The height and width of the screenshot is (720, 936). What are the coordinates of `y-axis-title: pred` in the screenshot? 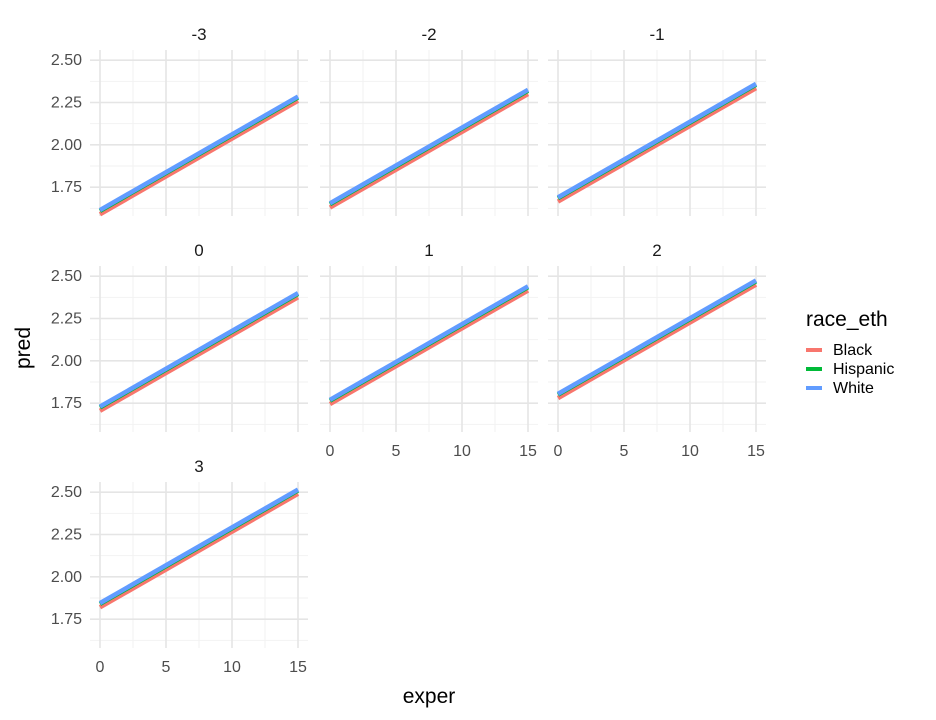 It's located at (23, 348).